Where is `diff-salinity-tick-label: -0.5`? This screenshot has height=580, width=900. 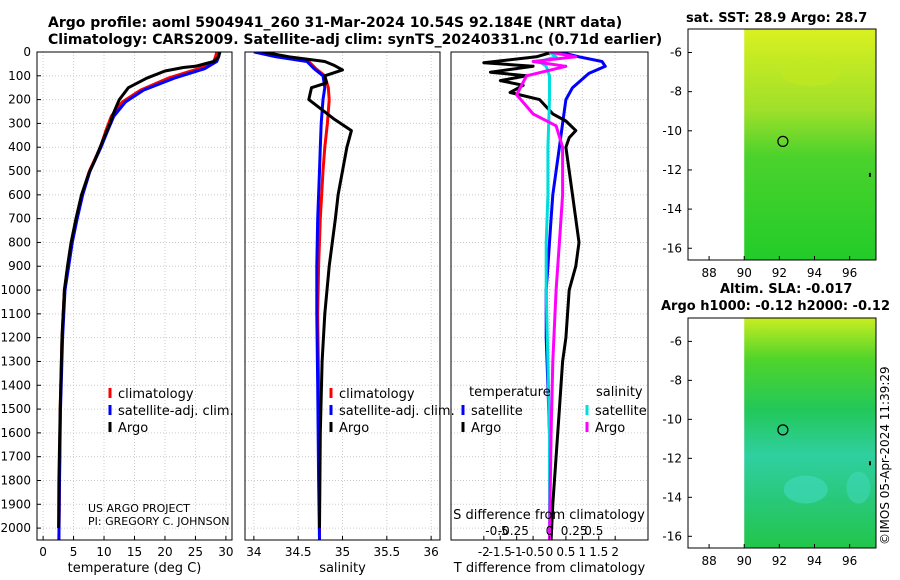
diff-salinity-tick-label: -0.5 is located at coordinates (496, 531).